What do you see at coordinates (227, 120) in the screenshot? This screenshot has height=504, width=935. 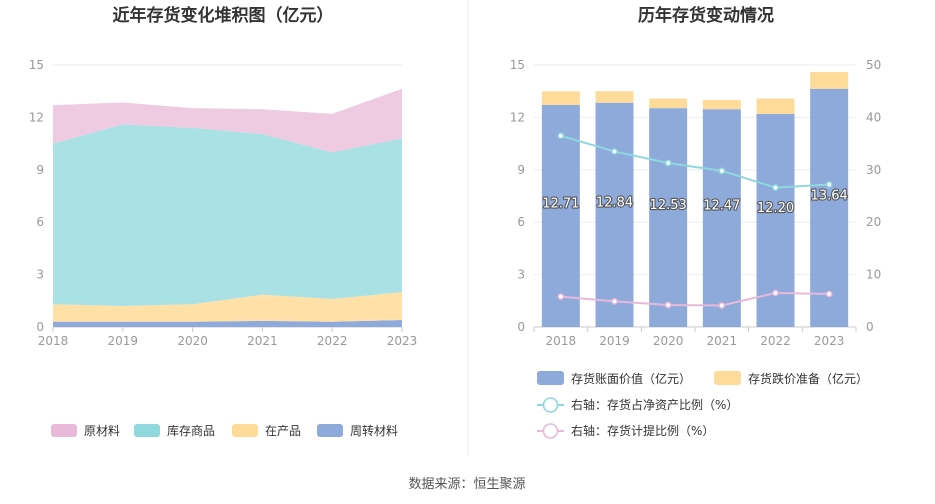 I see `area-原材料` at bounding box center [227, 120].